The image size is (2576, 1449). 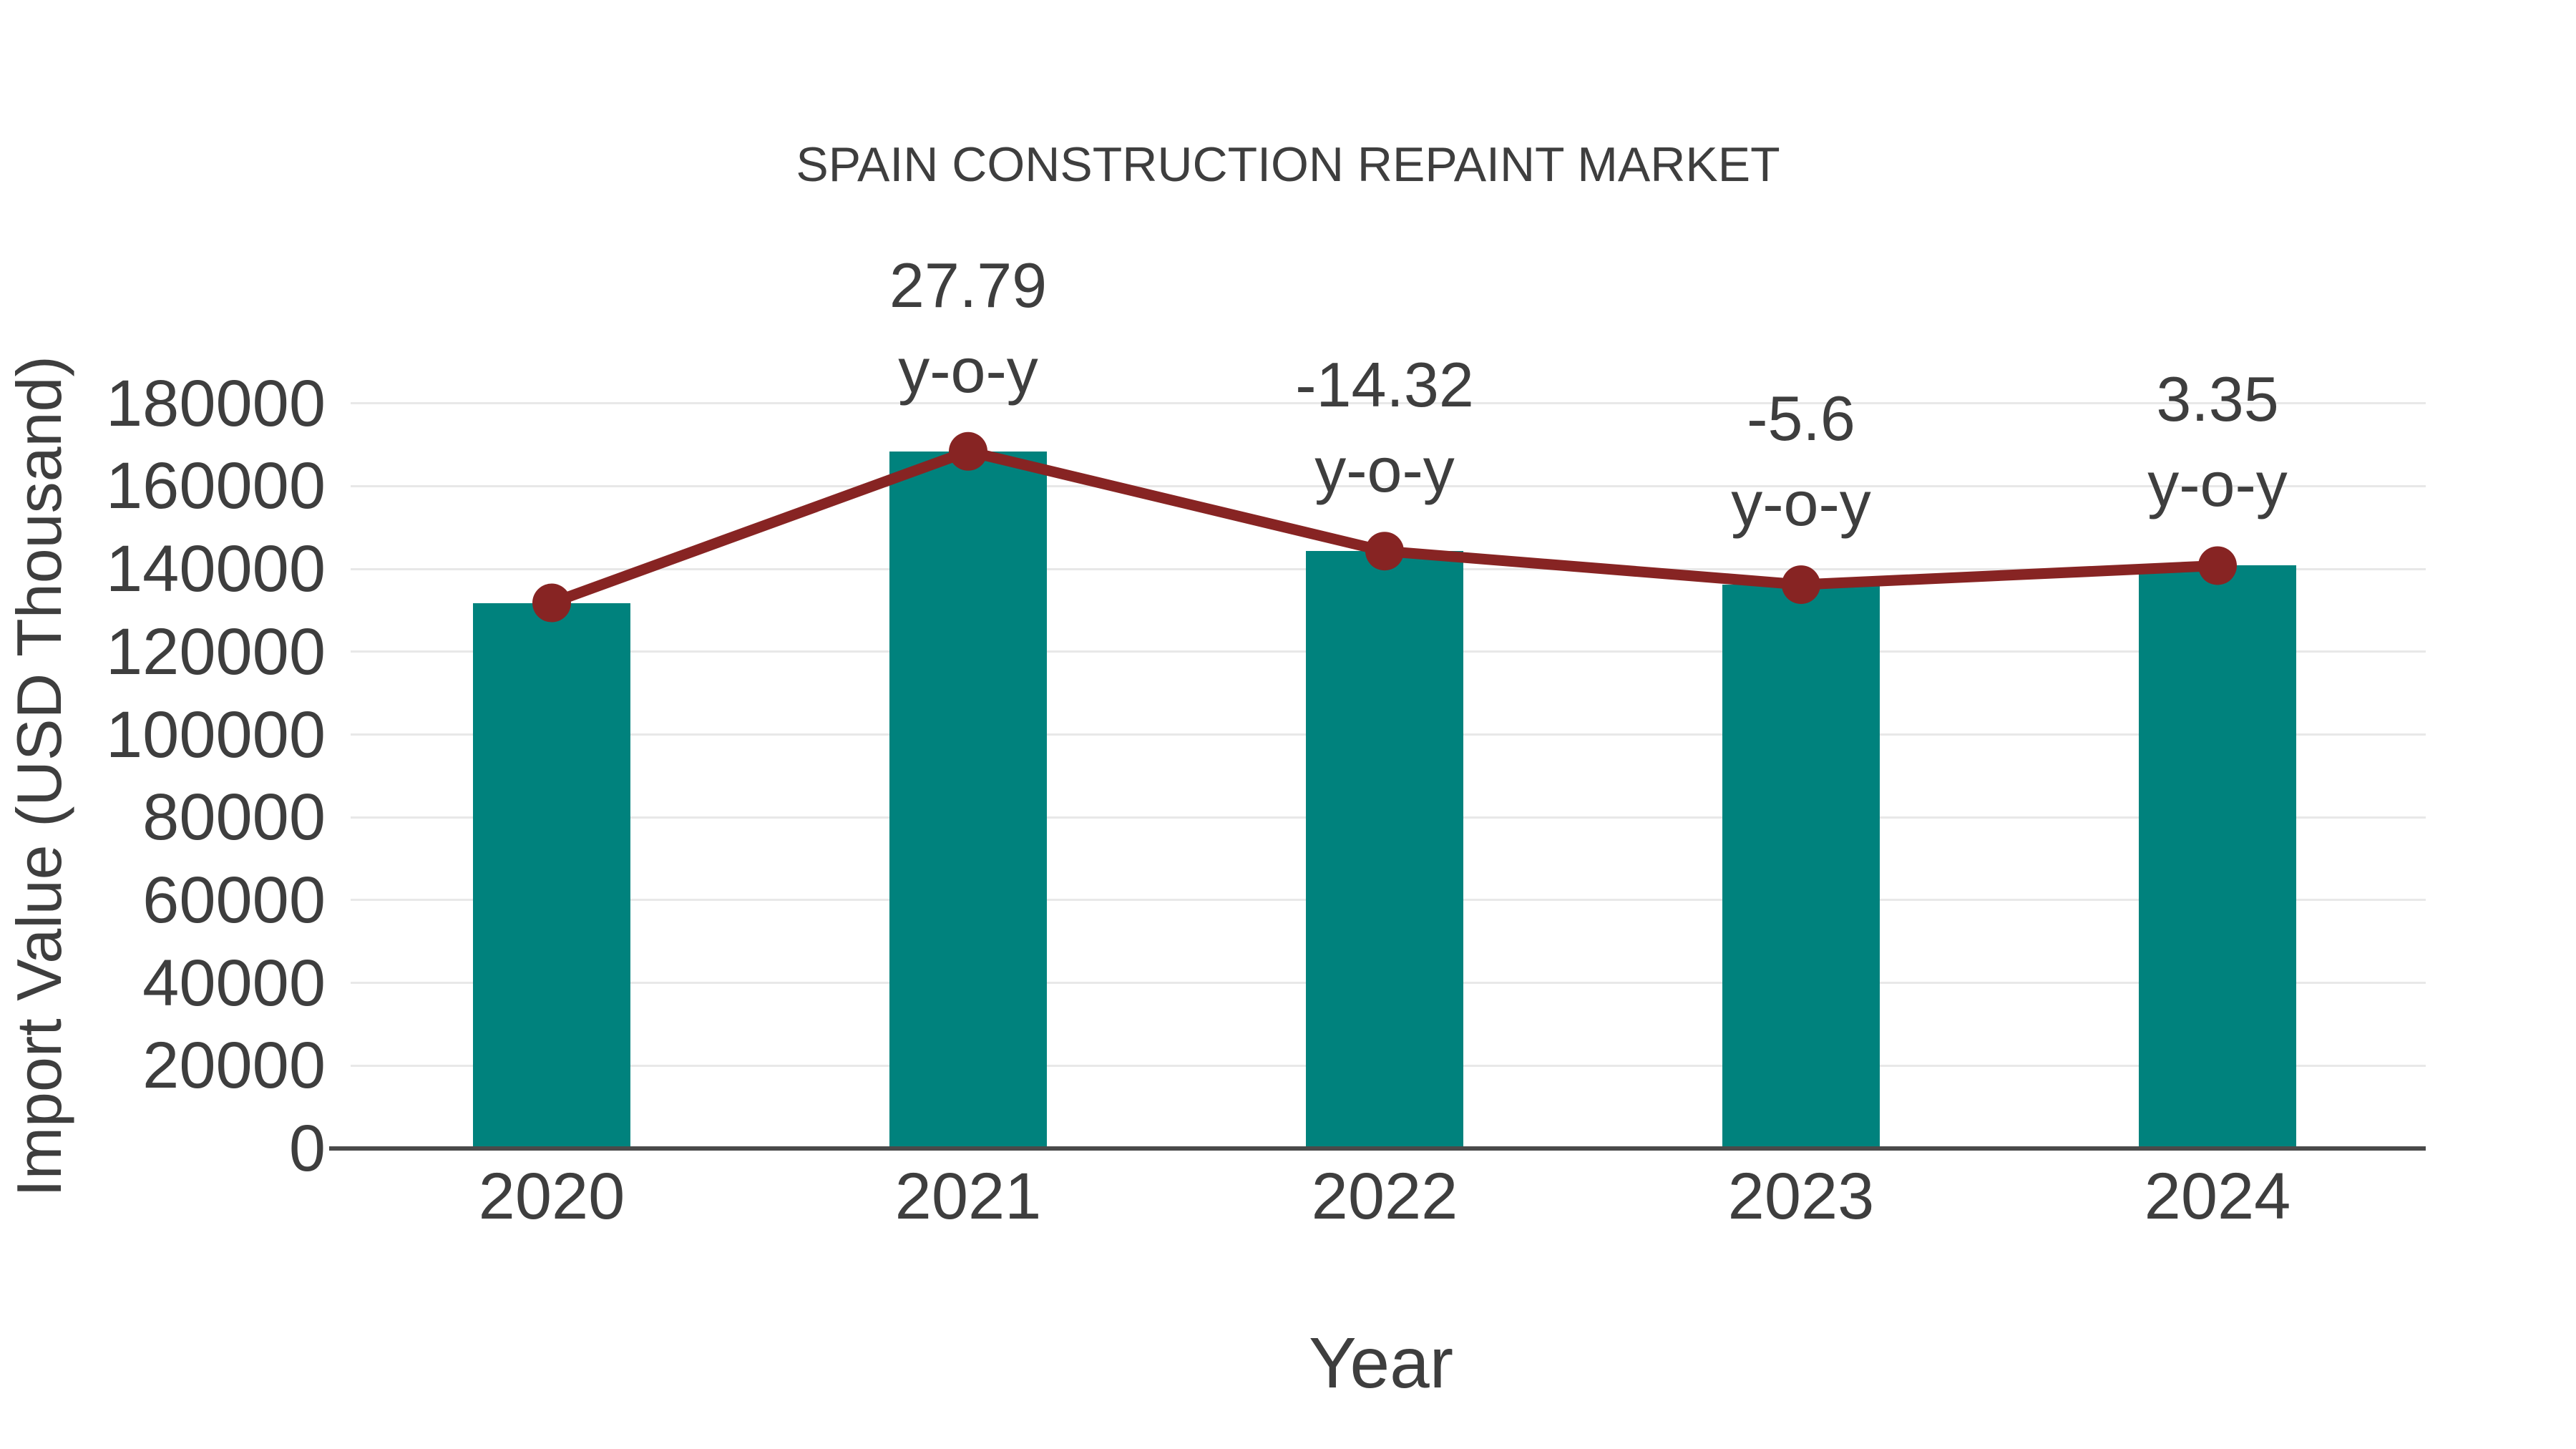 I want to click on y-tick-140000: 140000, so click(x=216, y=569).